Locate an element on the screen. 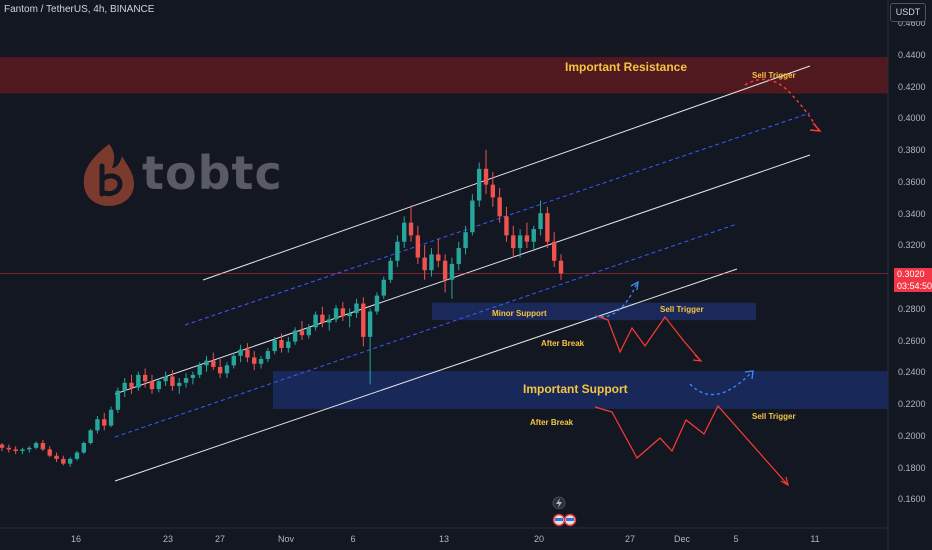 This screenshot has height=550, width=932. symbol-title: Fantom / TetherUS, 4h, BINANCE is located at coordinates (79, 9).